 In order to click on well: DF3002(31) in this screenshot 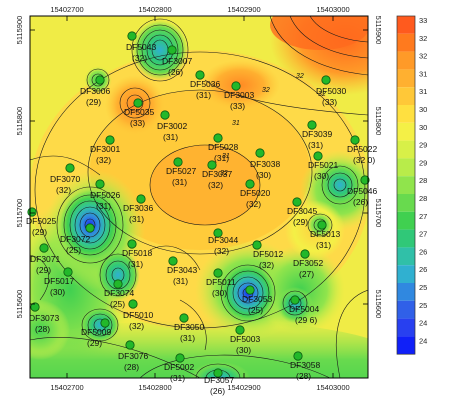, I will do `click(172, 126)`.